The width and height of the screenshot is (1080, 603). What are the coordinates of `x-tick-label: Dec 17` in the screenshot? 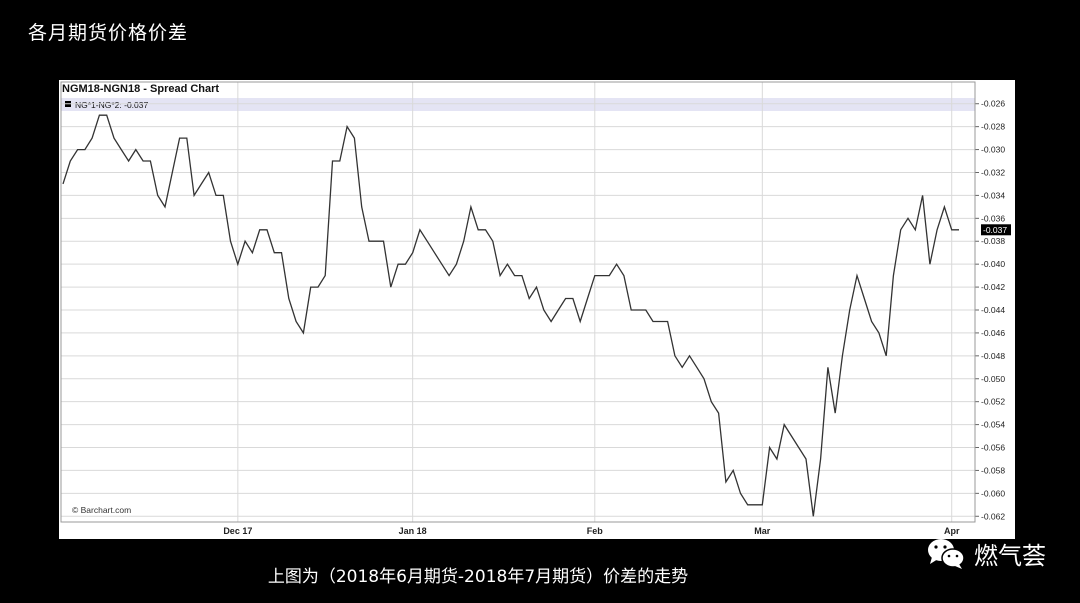 It's located at (237, 531).